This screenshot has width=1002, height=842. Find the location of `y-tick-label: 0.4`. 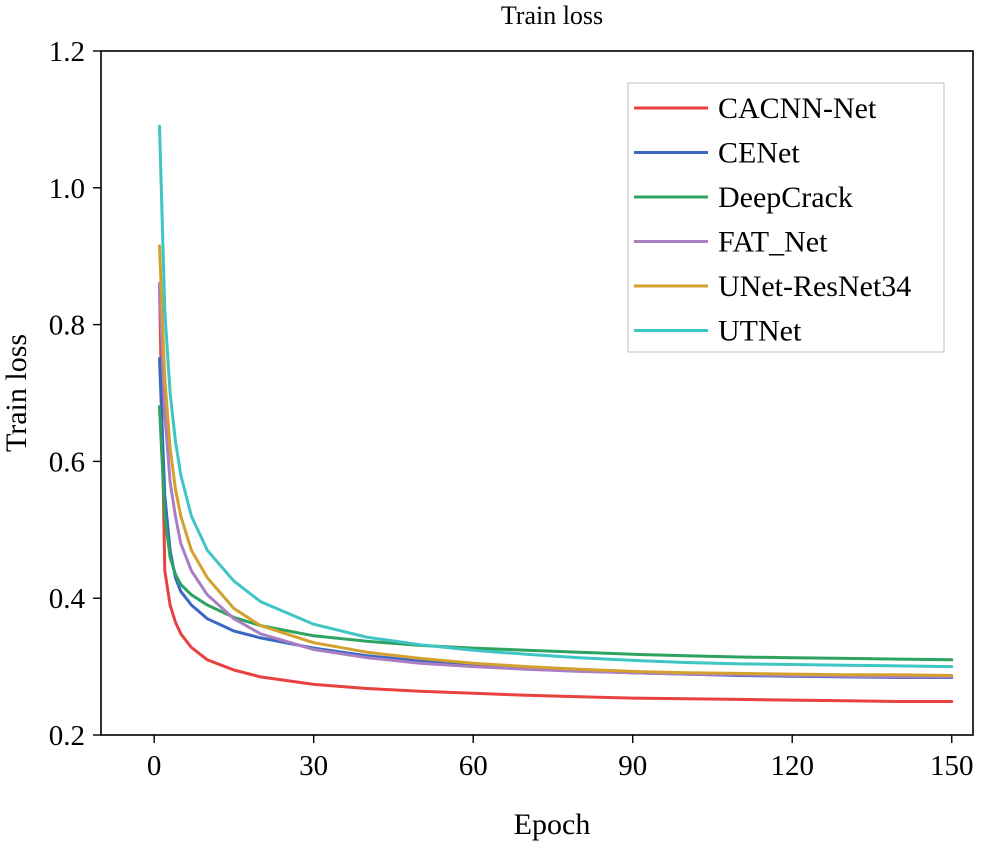

y-tick-label: 0.4 is located at coordinates (67, 599).